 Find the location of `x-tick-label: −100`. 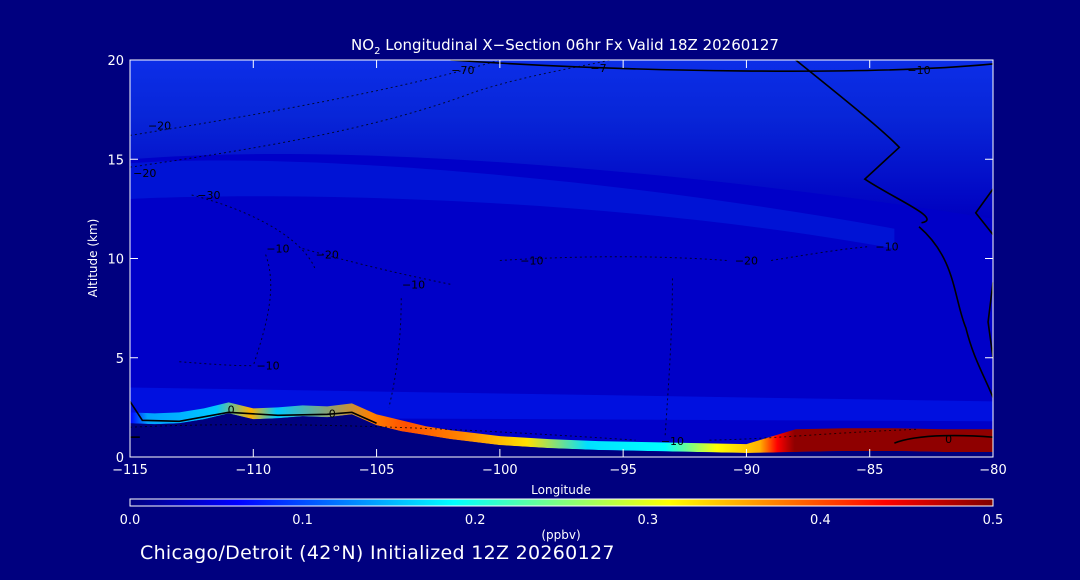

x-tick-label: −100 is located at coordinates (500, 470).